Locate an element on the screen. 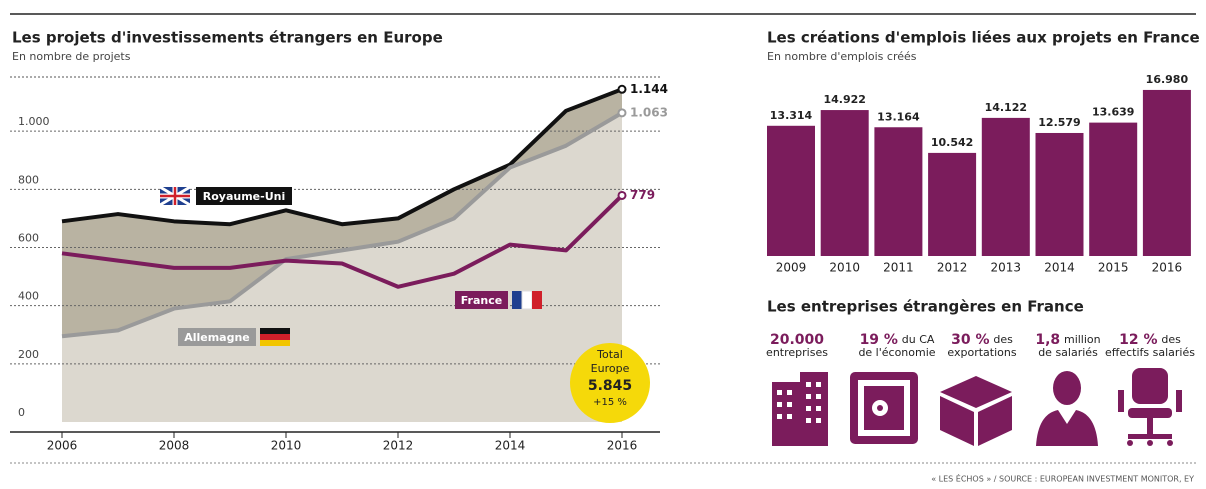 The height and width of the screenshot is (489, 1206). stat-line2: de salariés is located at coordinates (1068, 352).